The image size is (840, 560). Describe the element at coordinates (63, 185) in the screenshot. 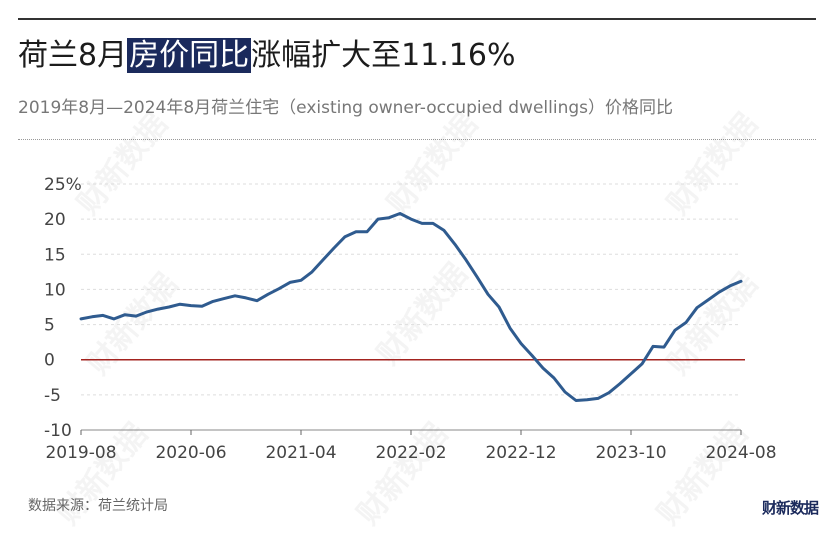

I see `y-tick-label: 25%` at that location.